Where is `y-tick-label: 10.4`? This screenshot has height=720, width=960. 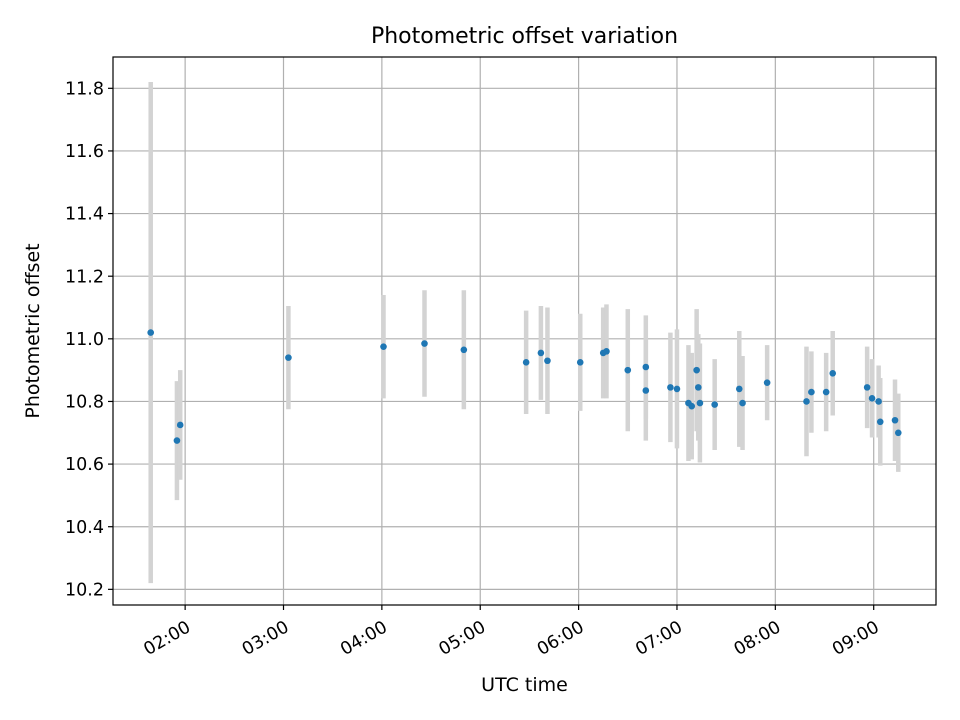
y-tick-label: 10.4 is located at coordinates (84, 528).